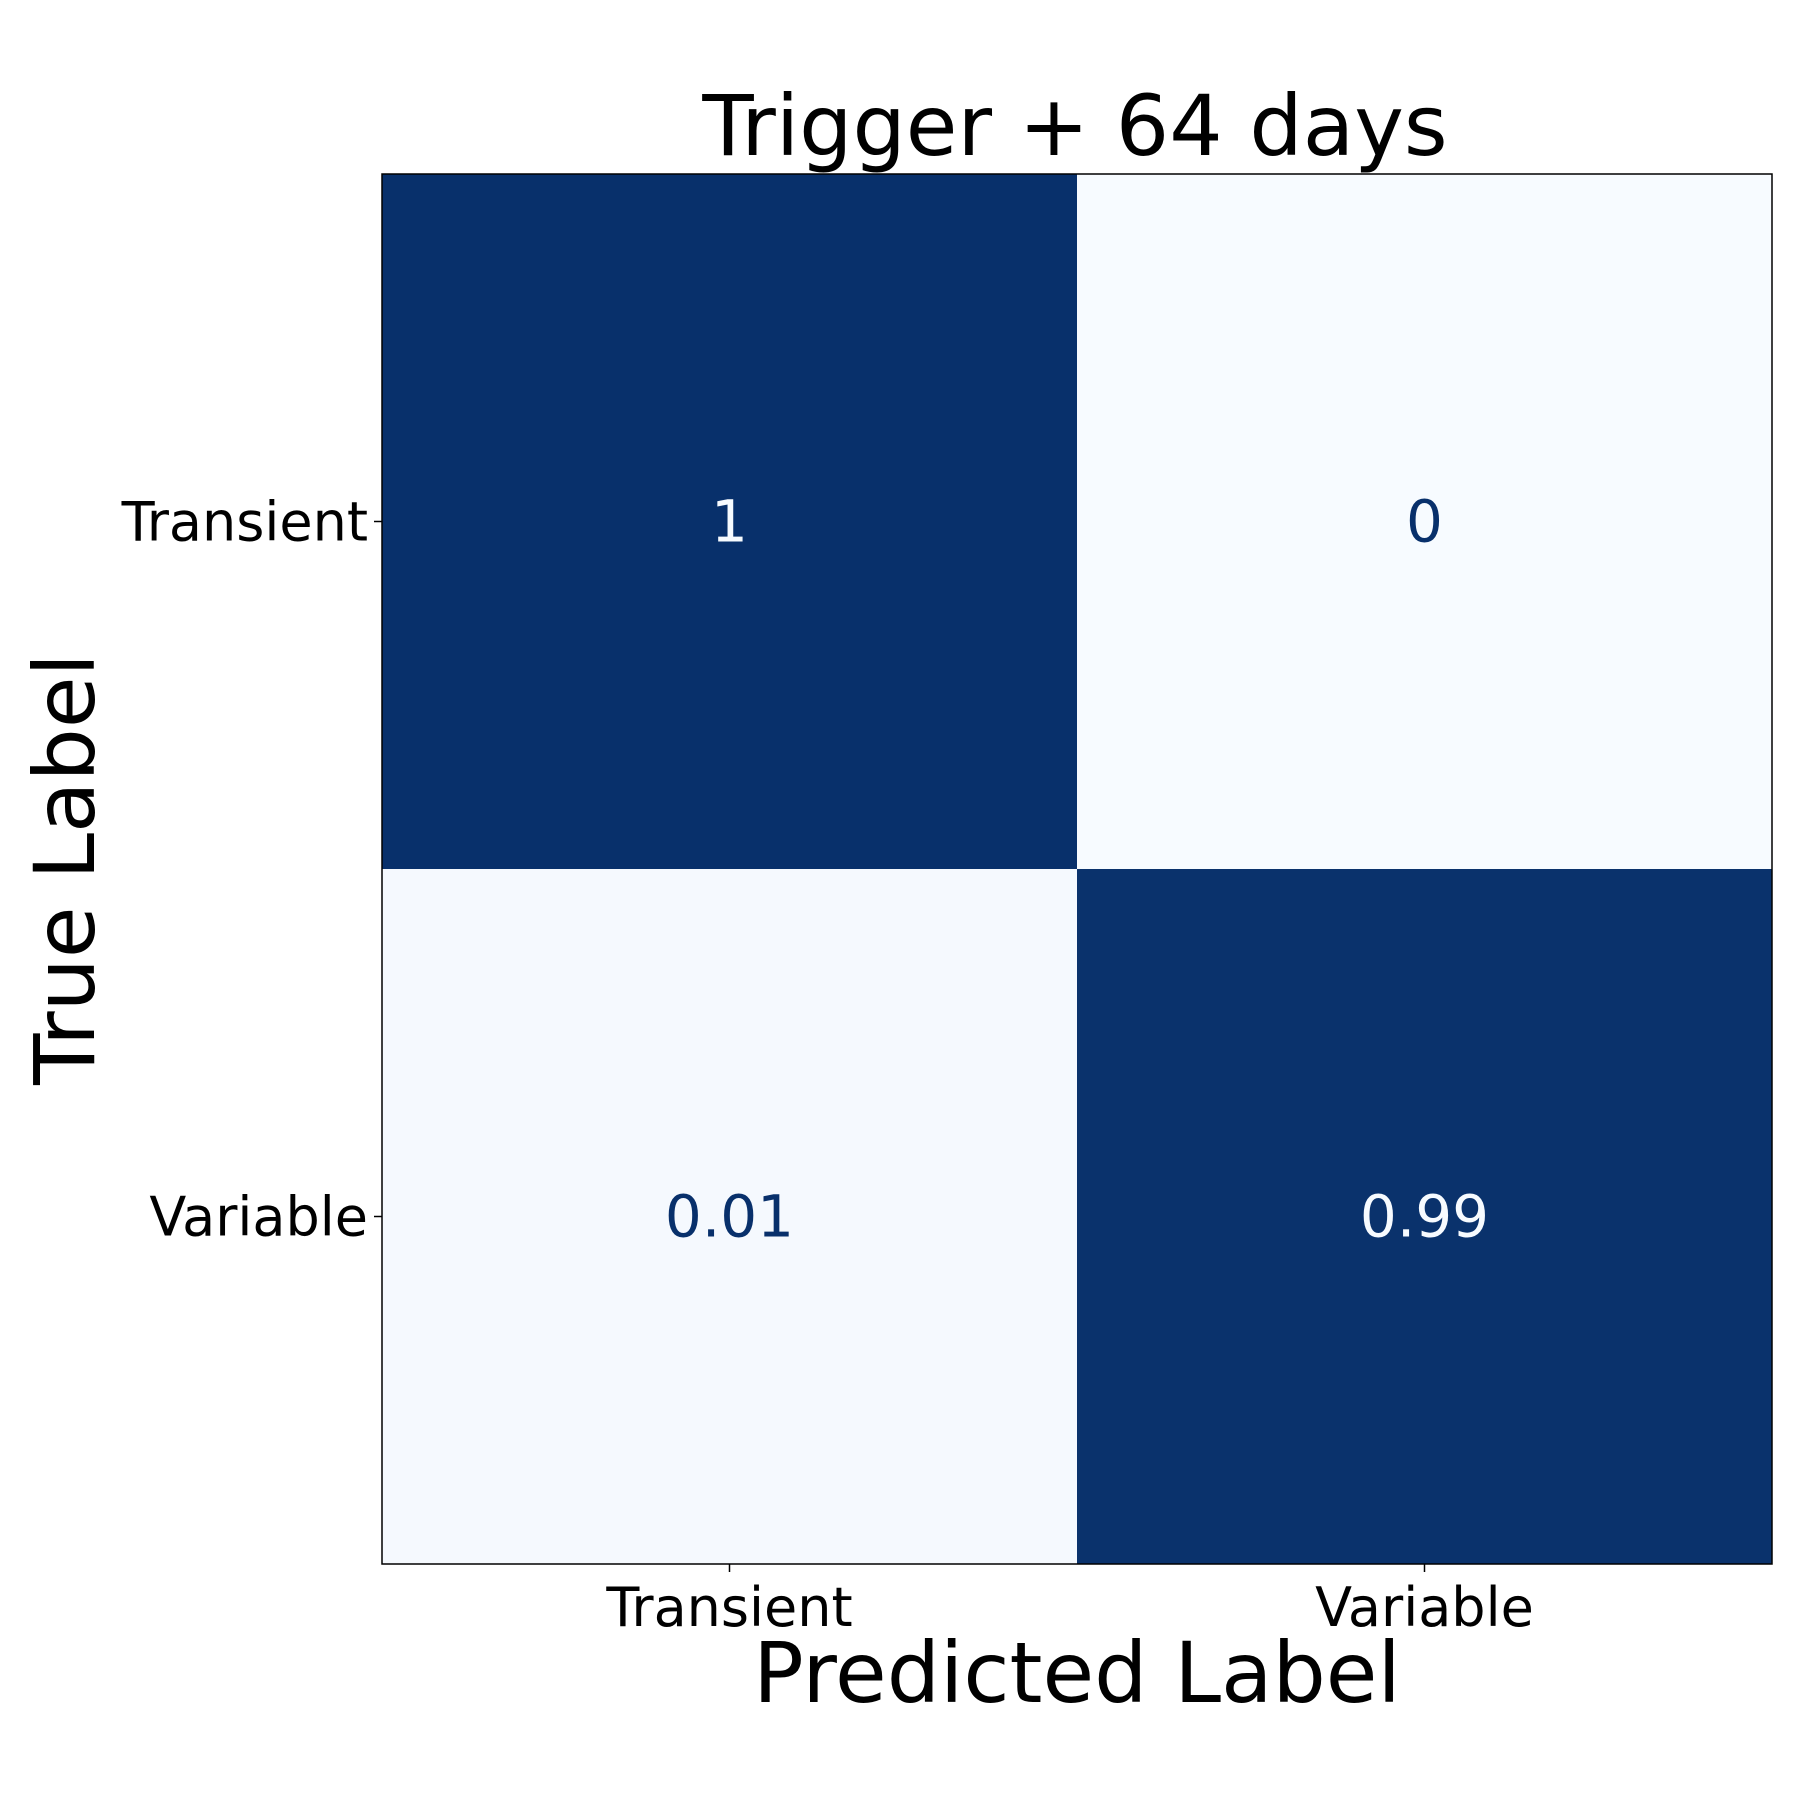 This screenshot has height=1800, width=1800. I want to click on cell-value-r1-c0: 0.01, so click(729, 1217).